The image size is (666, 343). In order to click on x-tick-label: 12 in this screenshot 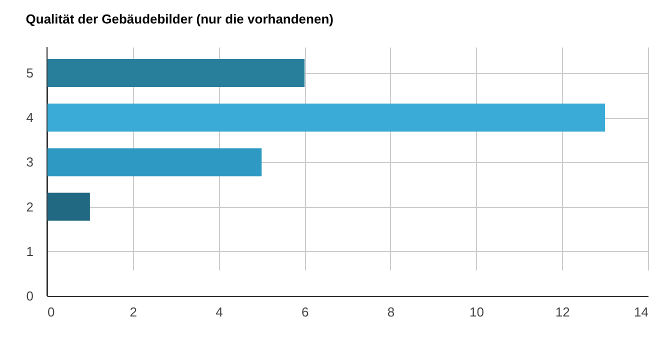, I will do `click(562, 312)`.